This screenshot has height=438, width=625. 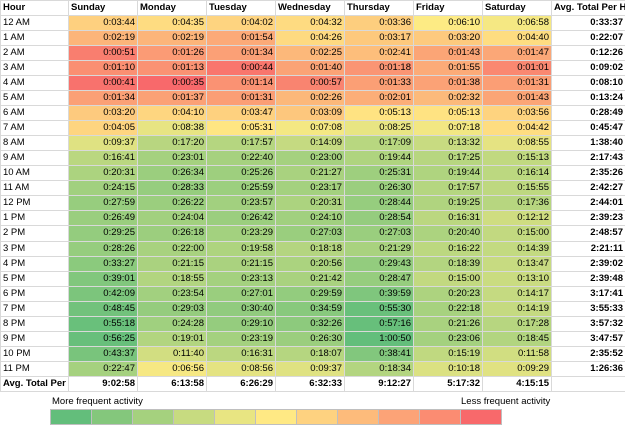 I want to click on heat-cell: 0:56:25, so click(x=103, y=338).